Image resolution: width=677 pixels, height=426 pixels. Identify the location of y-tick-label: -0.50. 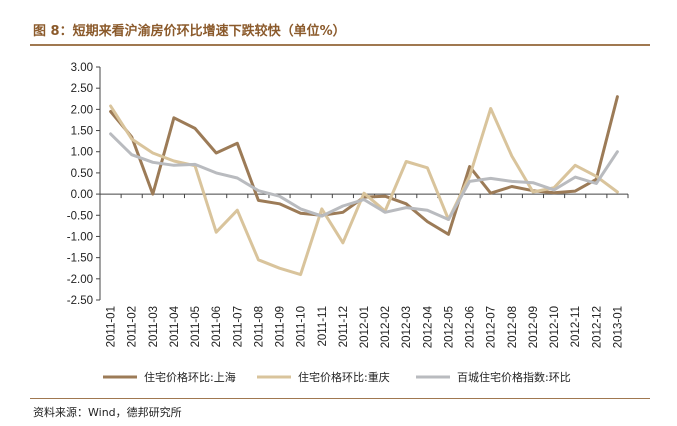
(80, 216).